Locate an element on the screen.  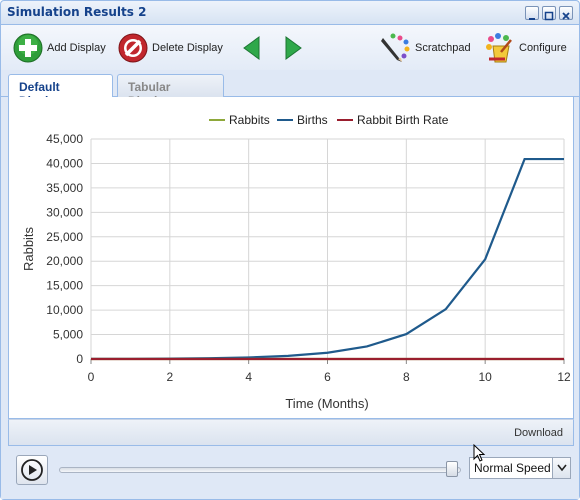
arrow-right-icon is located at coordinates (293, 48).